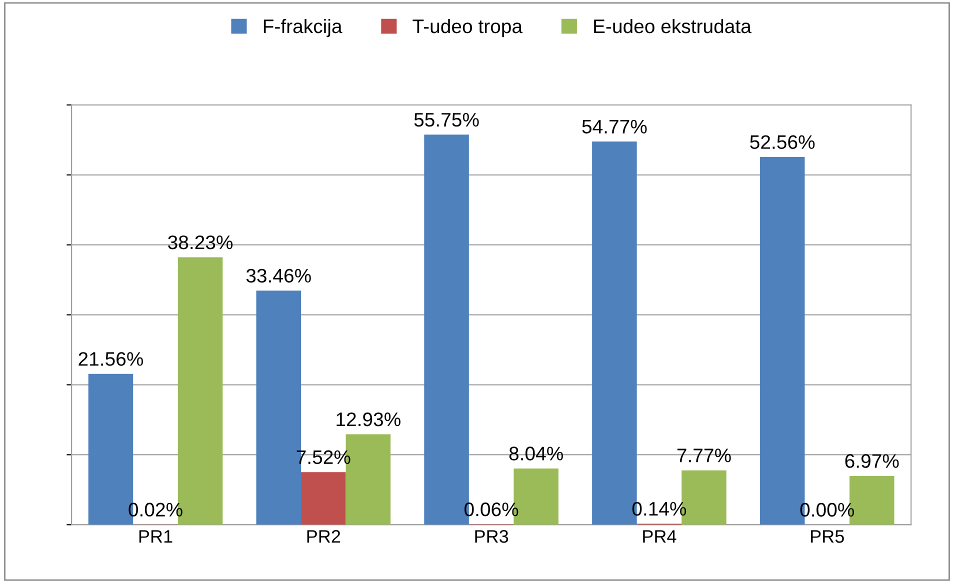  I want to click on data-label: 7.77%, so click(704, 455).